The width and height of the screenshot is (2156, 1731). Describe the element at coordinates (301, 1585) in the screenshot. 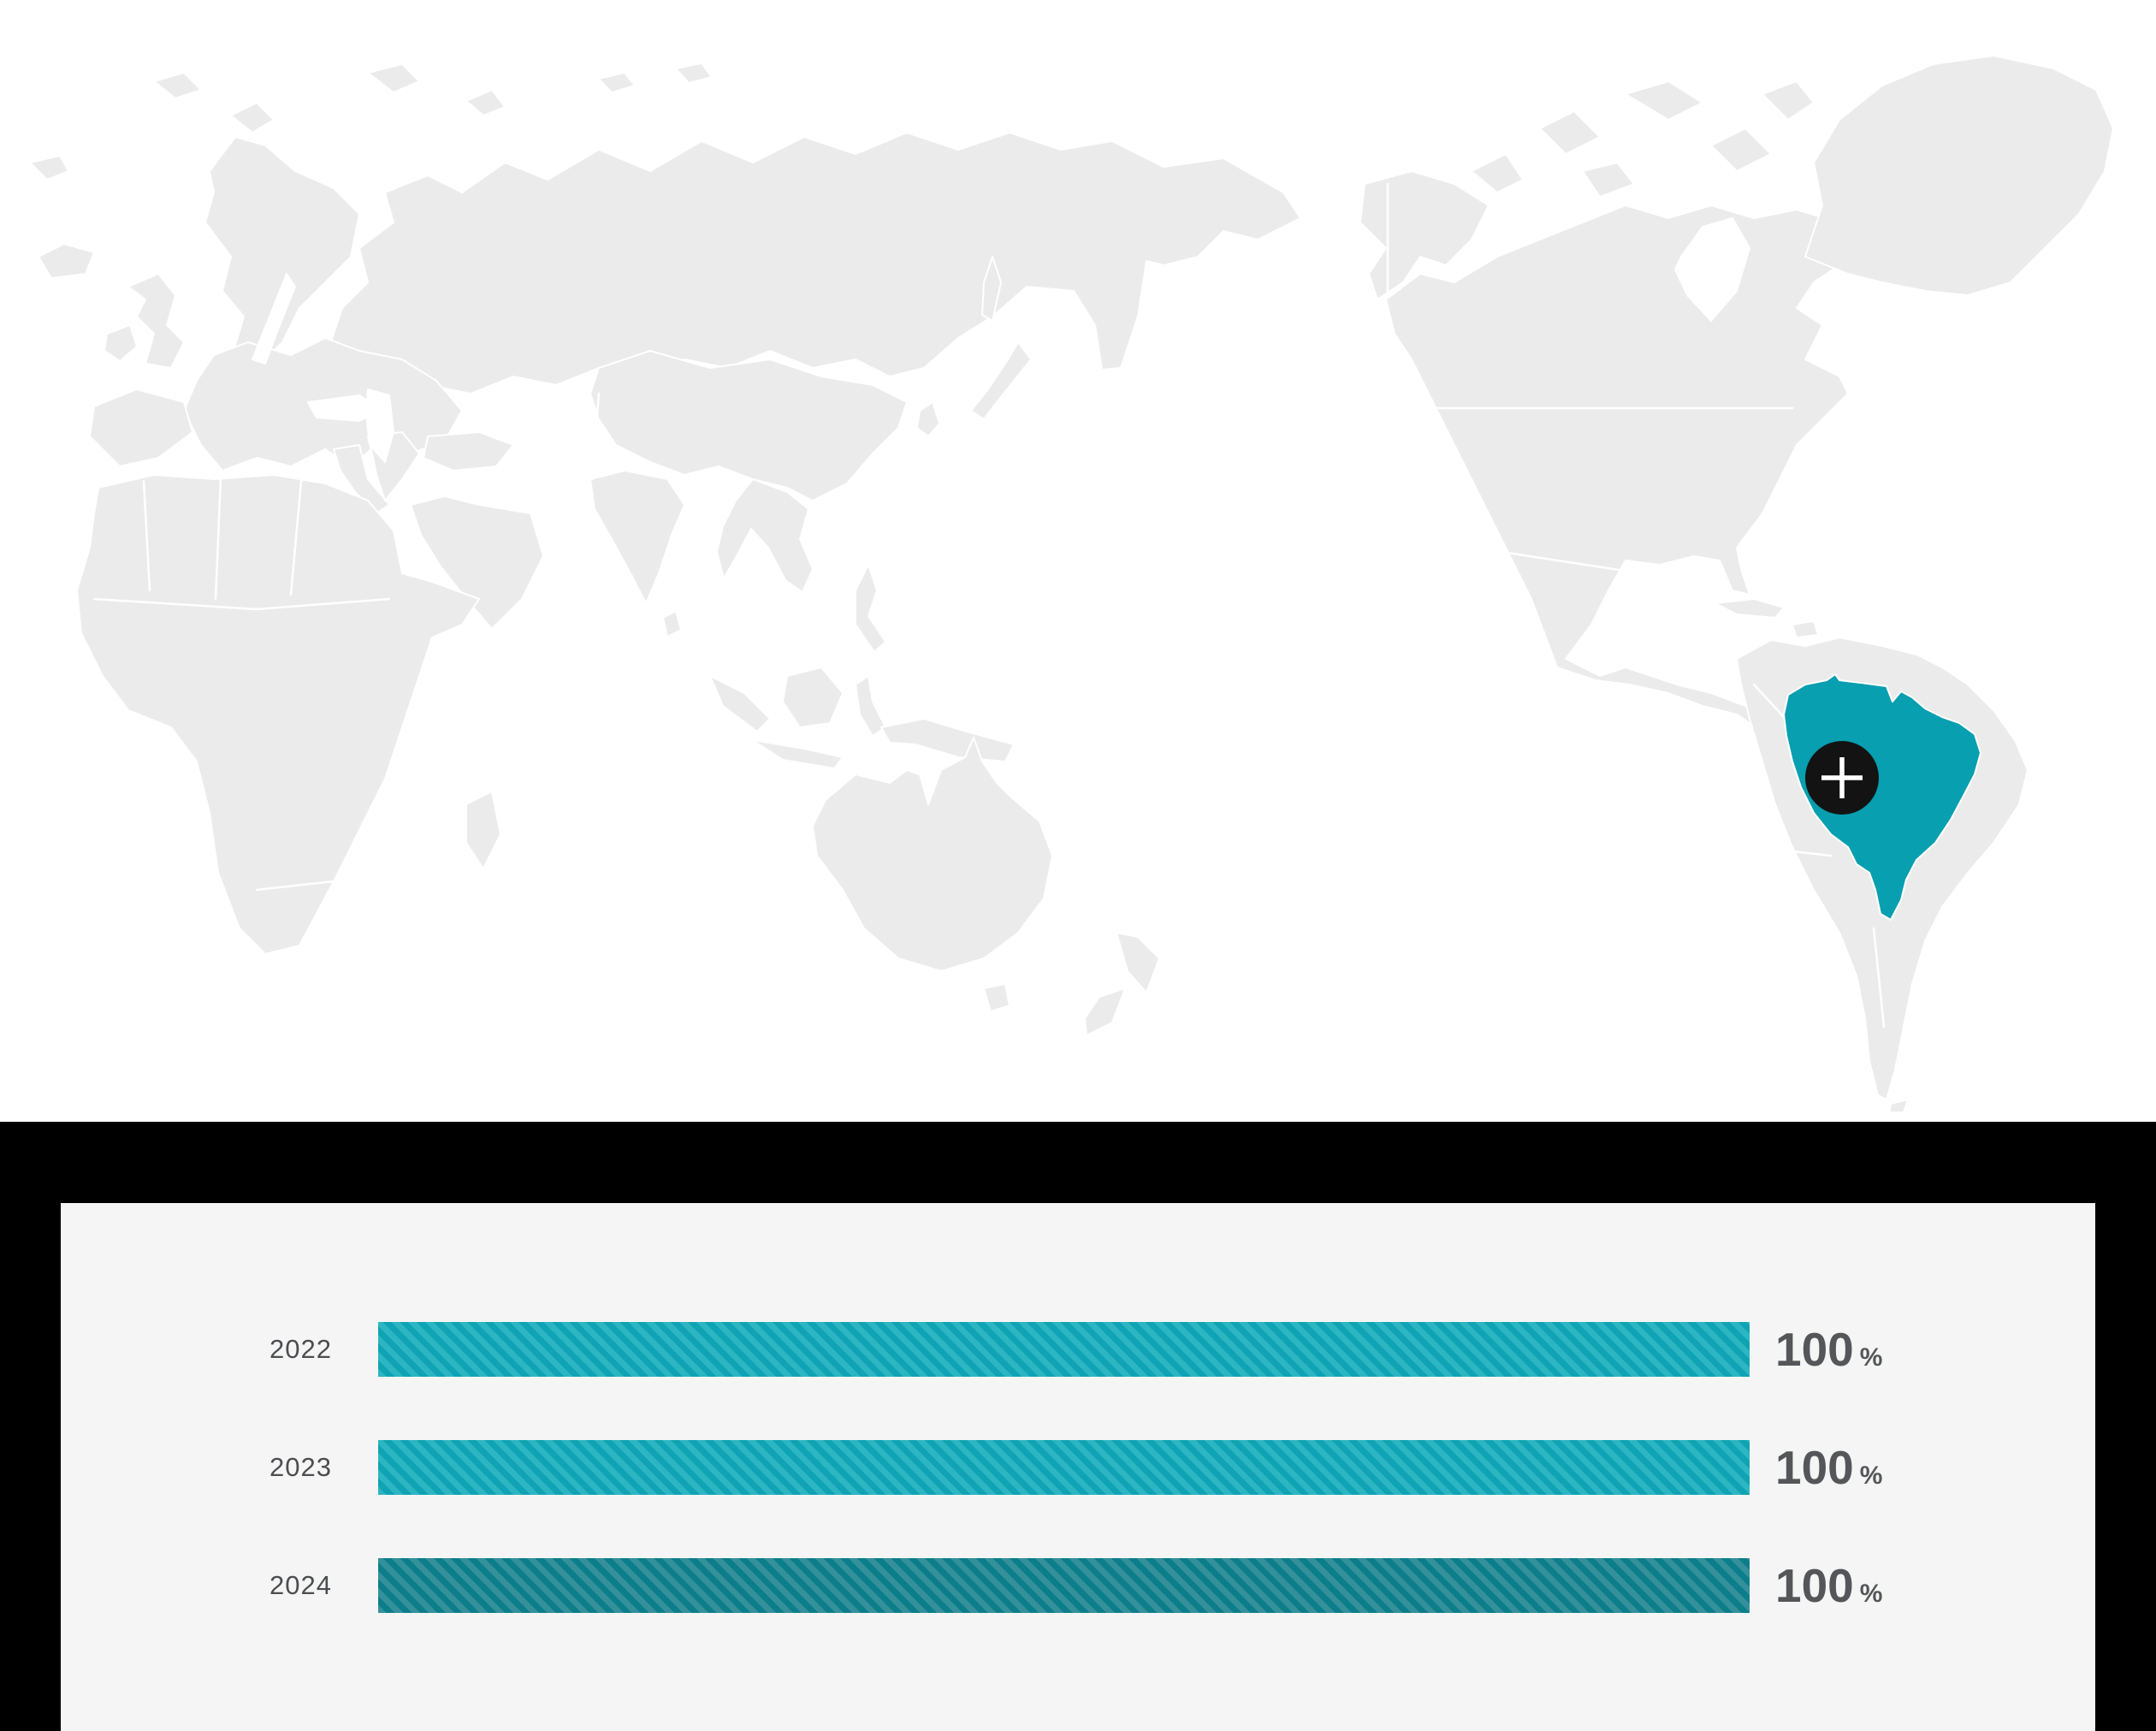

I see `year-label: 2024` at that location.